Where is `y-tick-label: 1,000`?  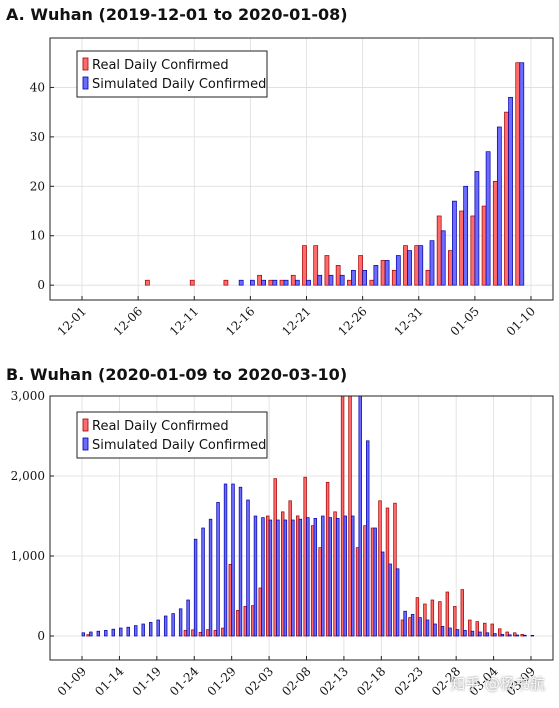
y-tick-label: 1,000 is located at coordinates (28, 556).